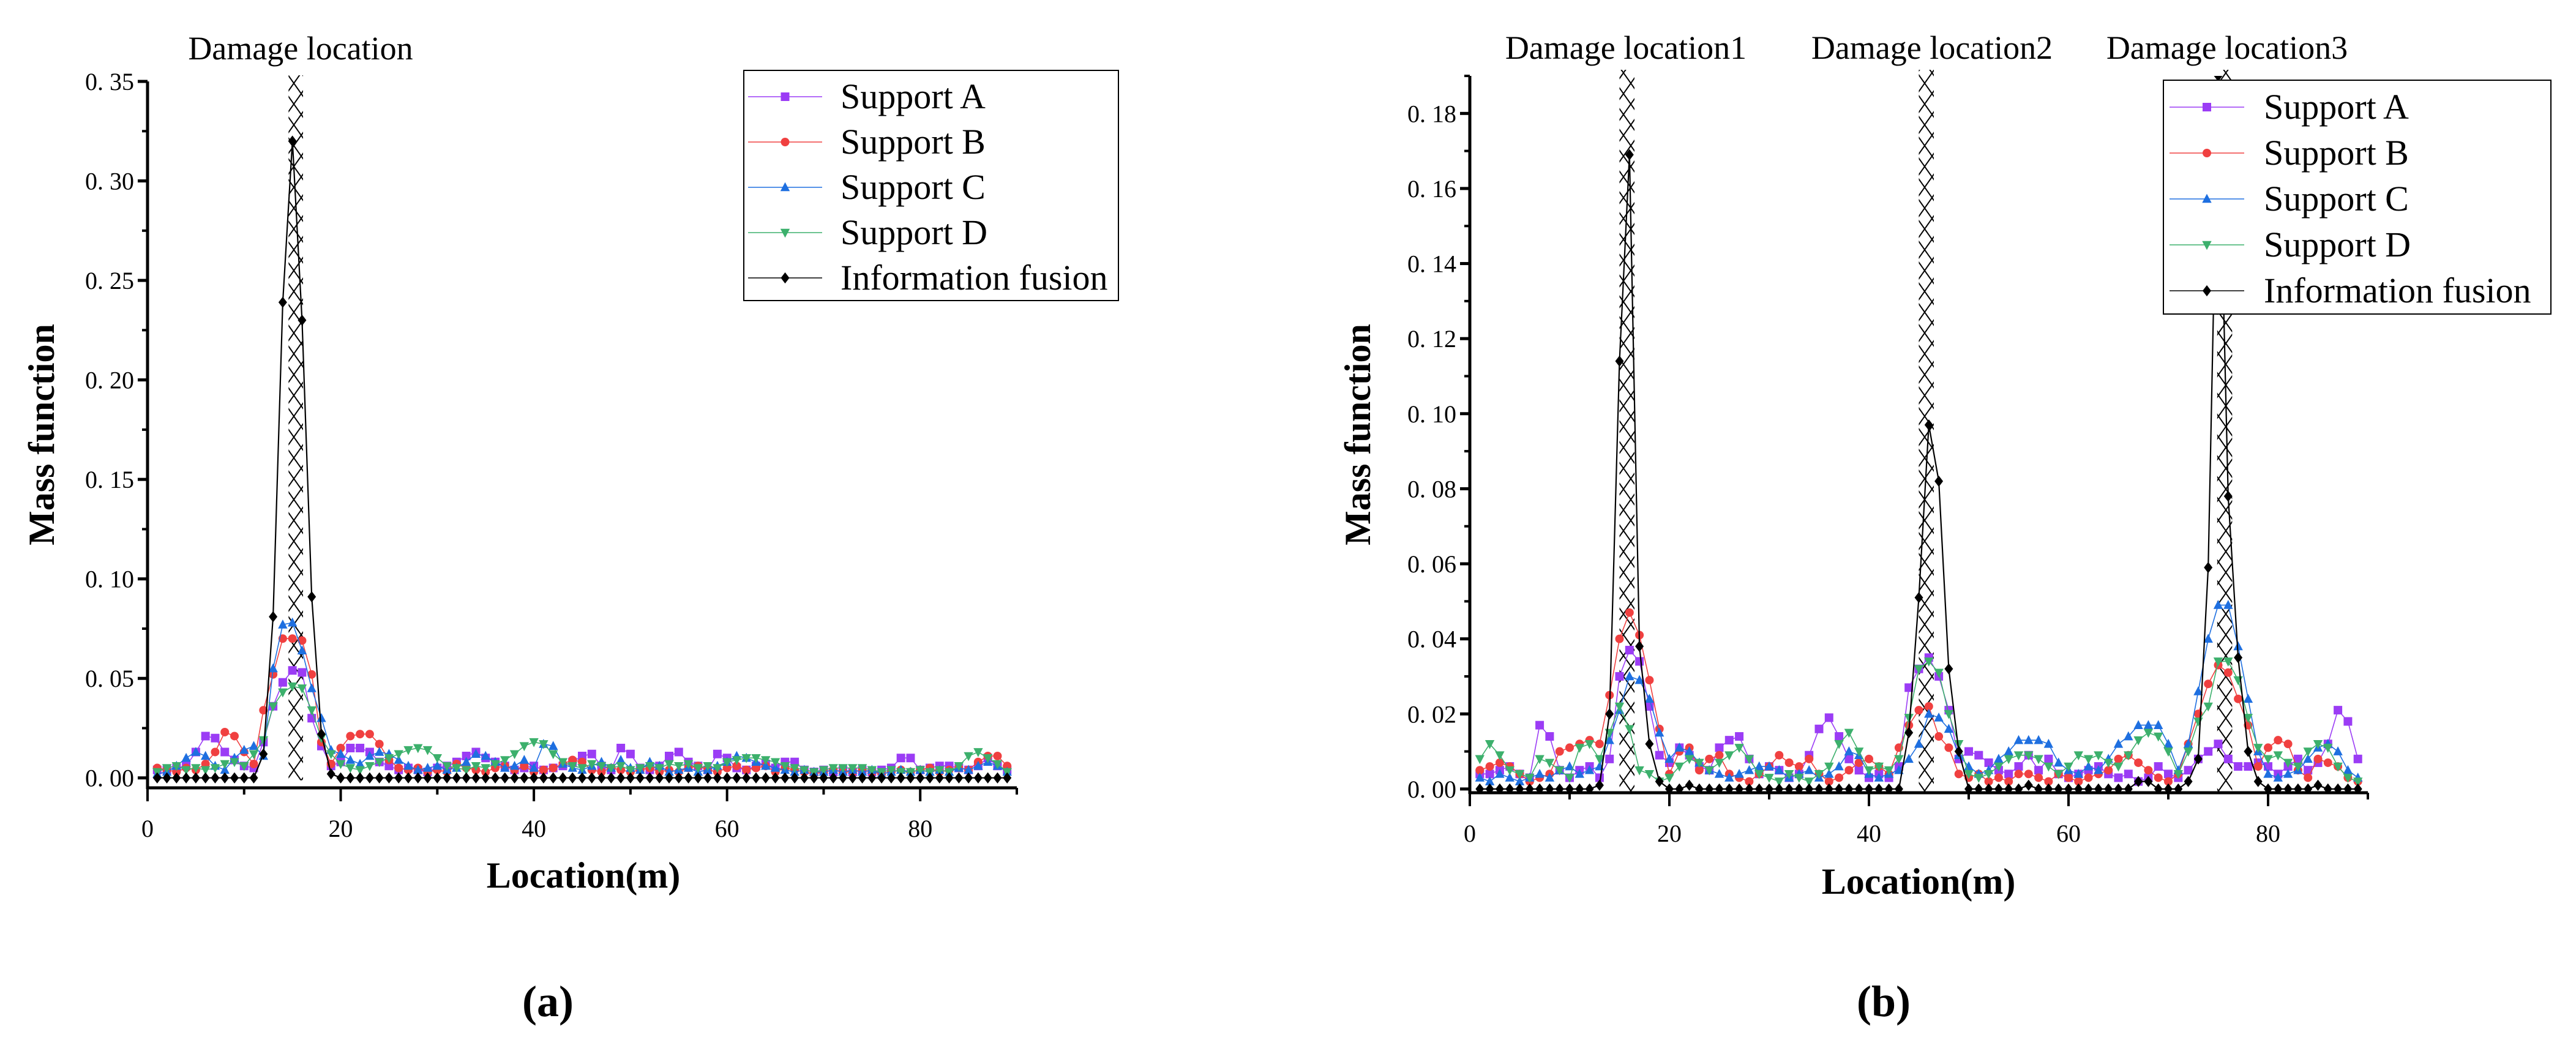 The width and height of the screenshot is (2576, 1048). What do you see at coordinates (1431, 113) in the screenshot?
I see `y-tick-label: 0. 18` at bounding box center [1431, 113].